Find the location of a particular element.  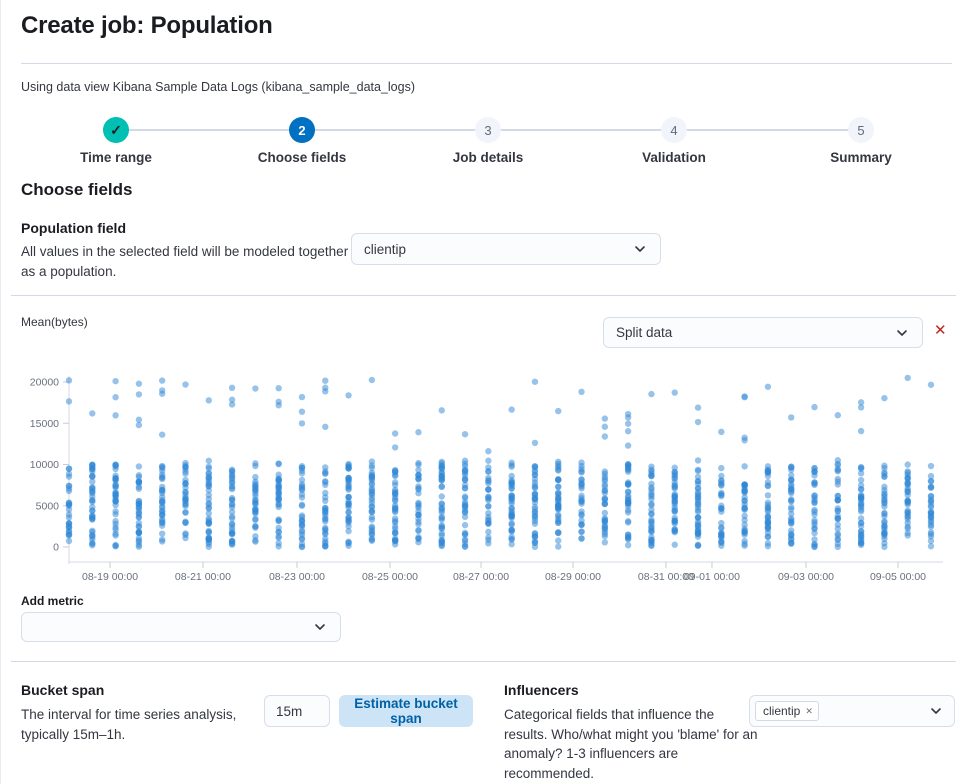

svg-text: 08-25 00:00 is located at coordinates (390, 577).